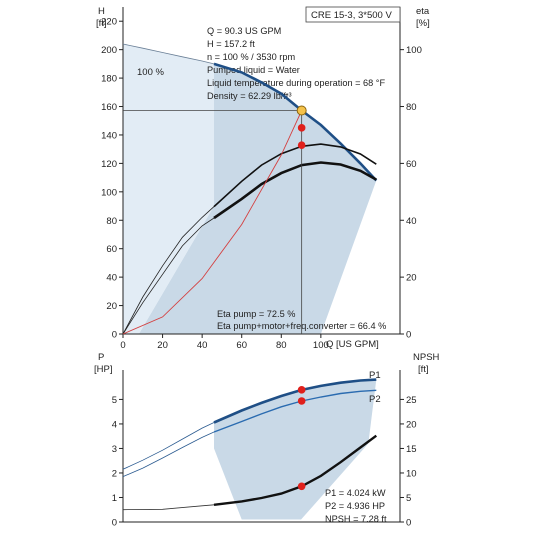 Image resolution: width=533 pixels, height=533 pixels. I want to click on bottom-y2-axis-unit: [ft], so click(423, 369).